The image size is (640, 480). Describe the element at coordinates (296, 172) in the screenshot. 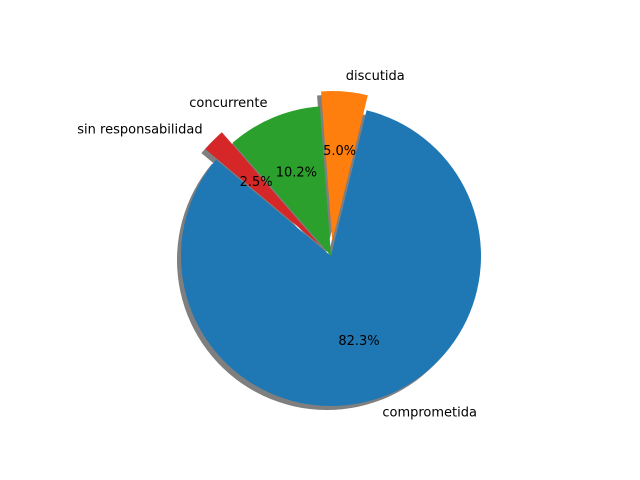

I see `slice-percent-concurrente: 10.2%` at that location.